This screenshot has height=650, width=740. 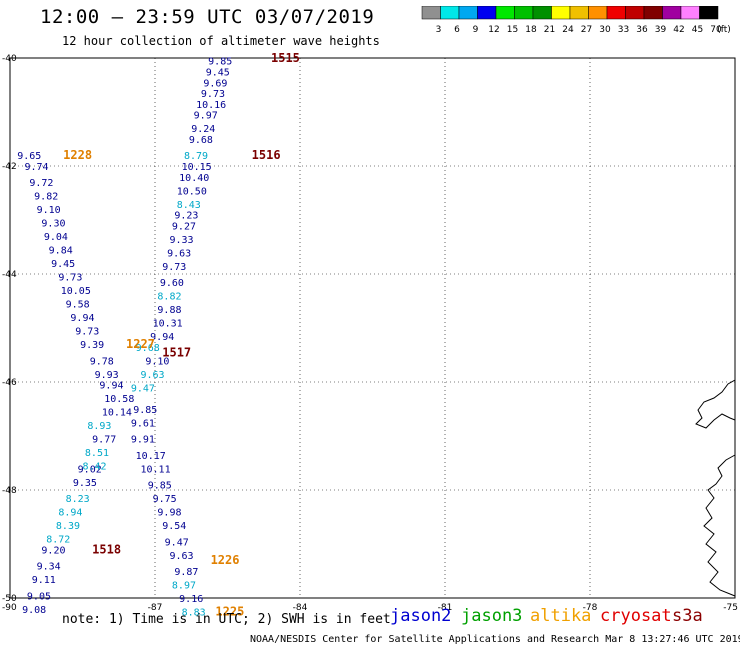 I want to click on y-tick-label: -44, so click(x=9, y=275).